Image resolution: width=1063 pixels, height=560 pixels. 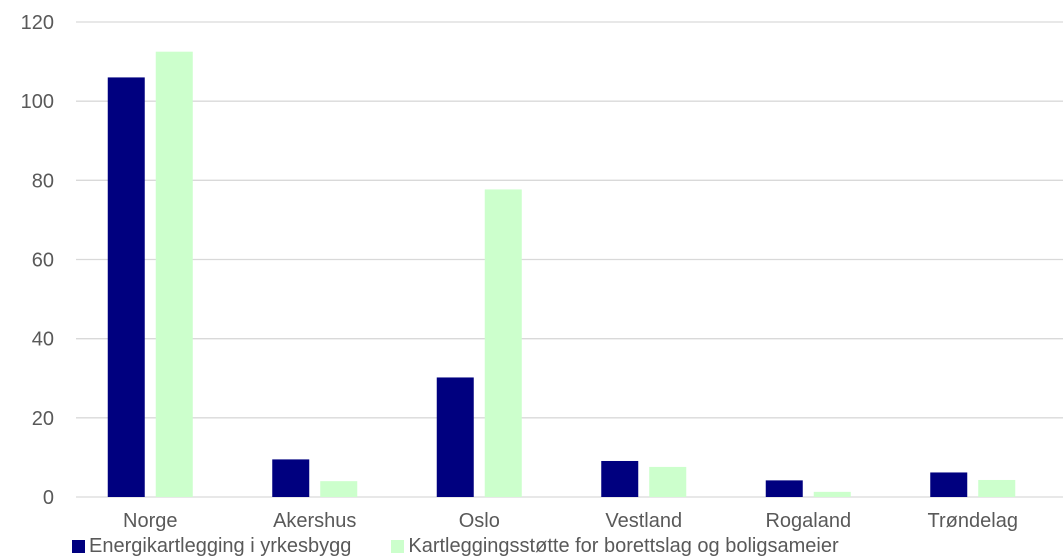 I want to click on y-tick-label: 20, so click(x=43, y=419).